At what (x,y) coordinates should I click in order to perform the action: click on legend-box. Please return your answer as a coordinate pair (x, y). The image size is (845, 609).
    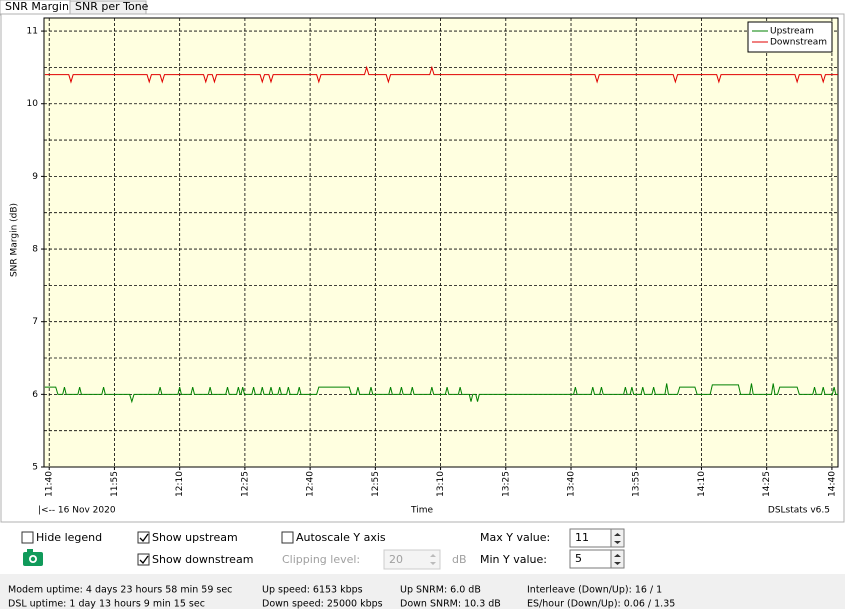
    Looking at the image, I should click on (790, 37).